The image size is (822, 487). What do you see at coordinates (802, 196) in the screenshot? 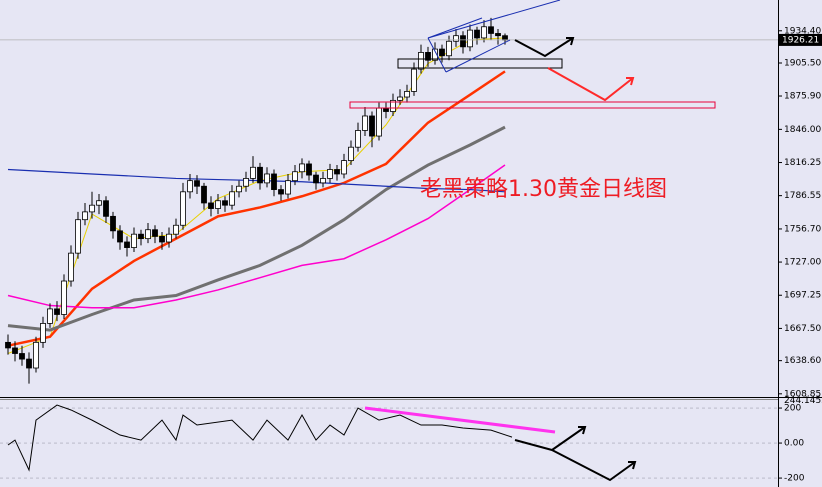
I see `y-tick-label: 1786.55` at bounding box center [802, 196].